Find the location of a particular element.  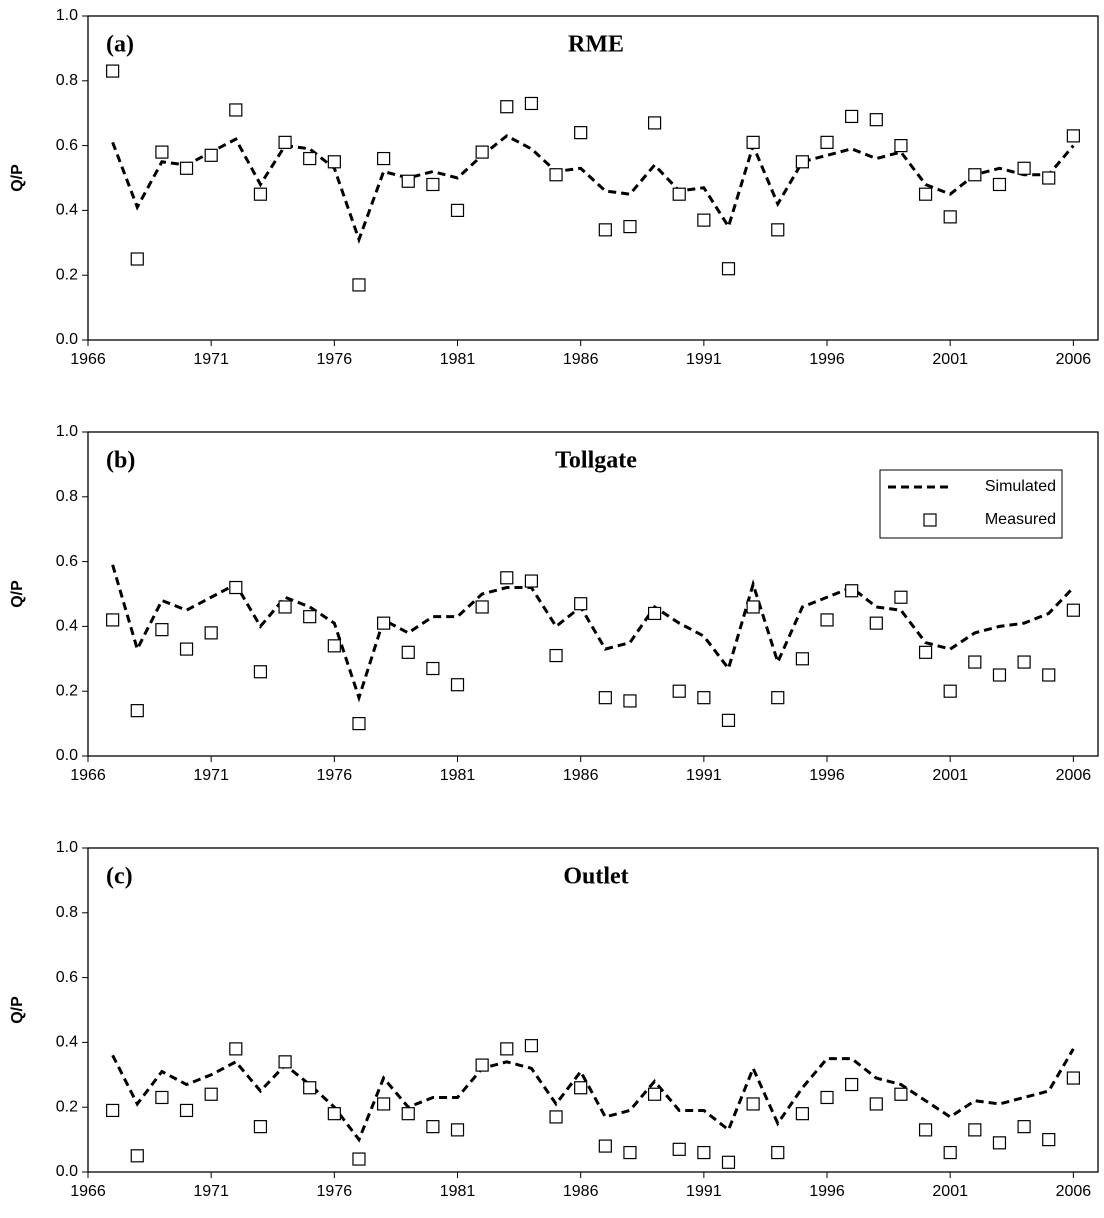

chart-title: Tollgate is located at coordinates (596, 461).